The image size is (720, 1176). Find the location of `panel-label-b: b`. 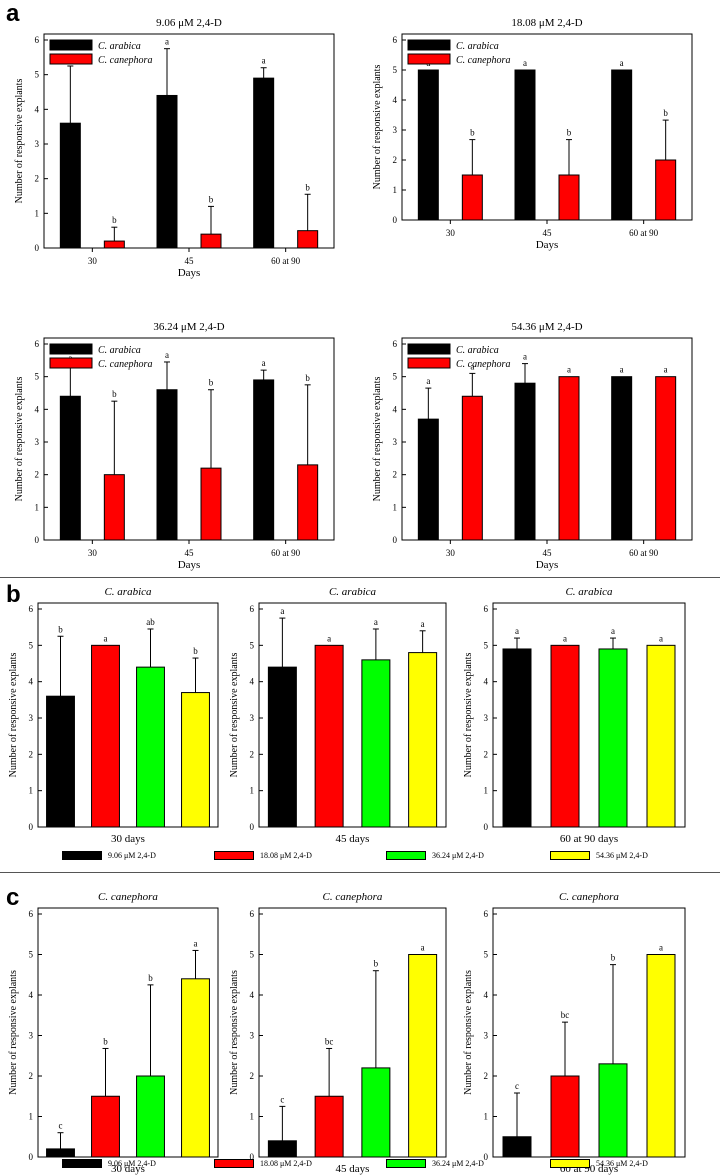

panel-label-b: b is located at coordinates (13, 594).